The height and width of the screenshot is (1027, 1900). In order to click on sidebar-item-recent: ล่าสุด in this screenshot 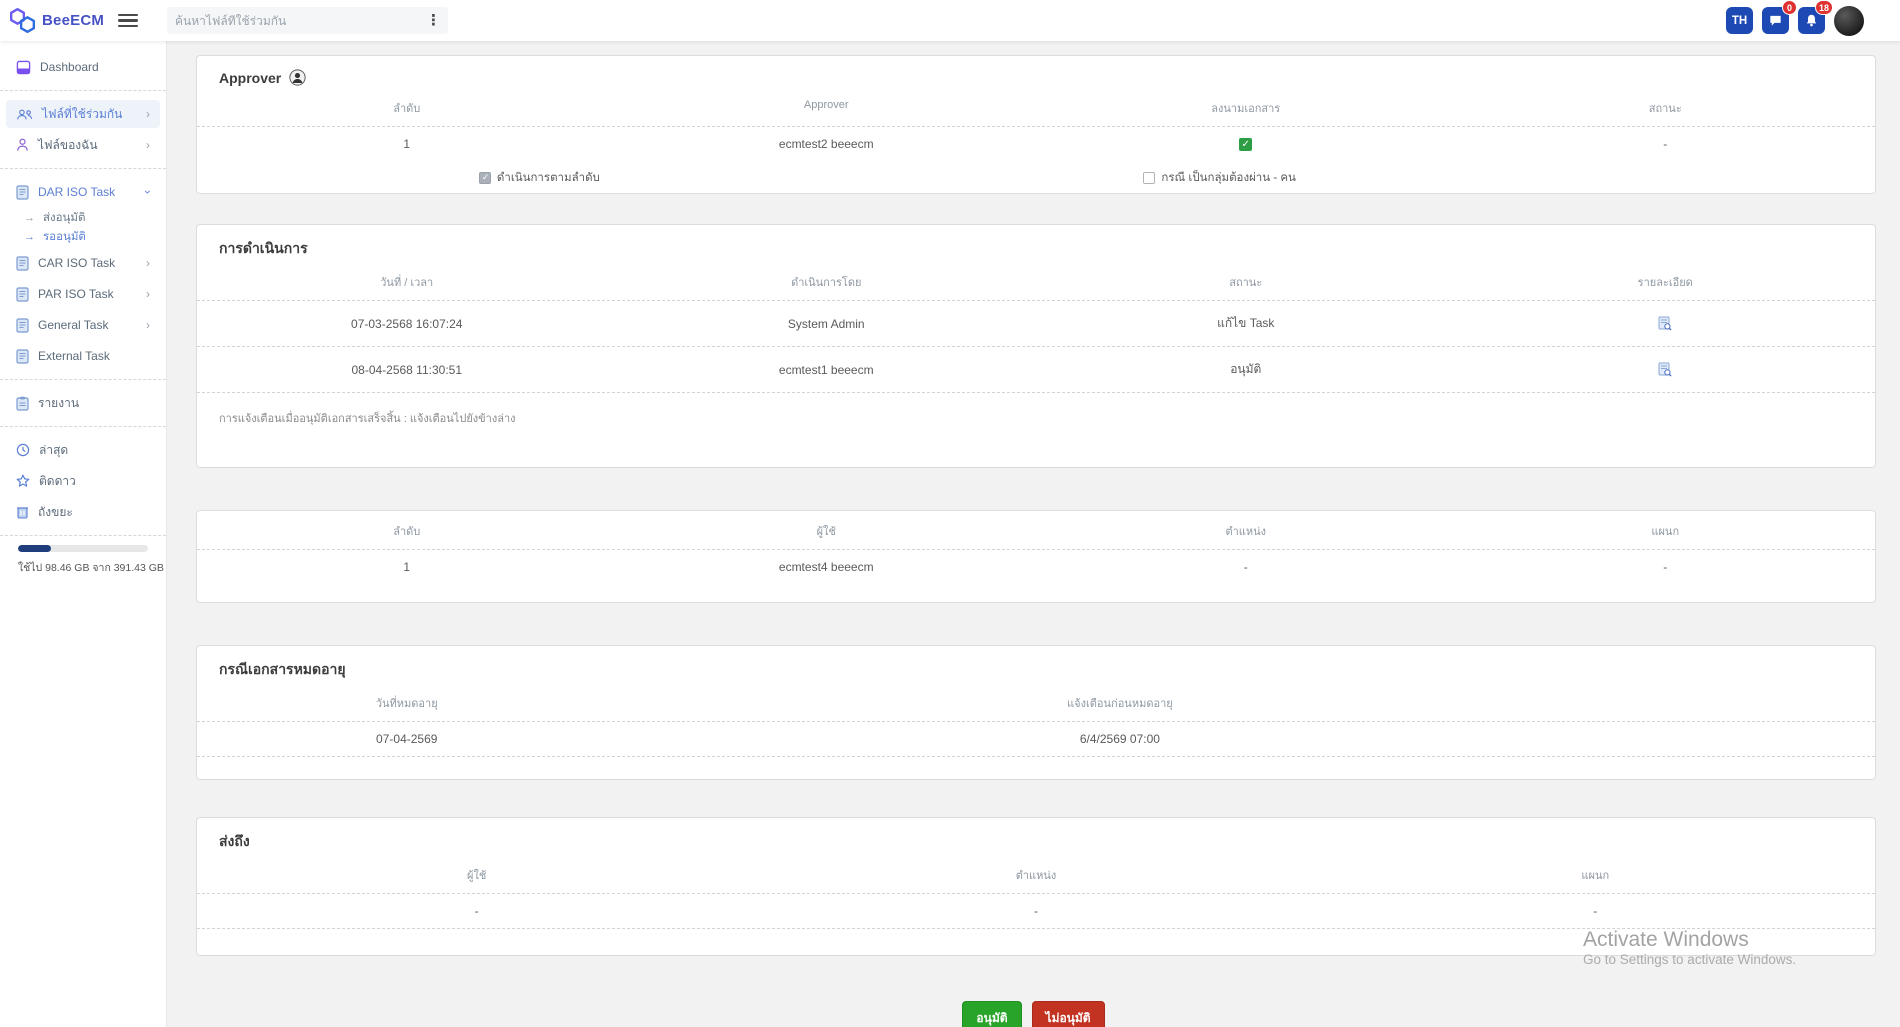, I will do `click(83, 450)`.